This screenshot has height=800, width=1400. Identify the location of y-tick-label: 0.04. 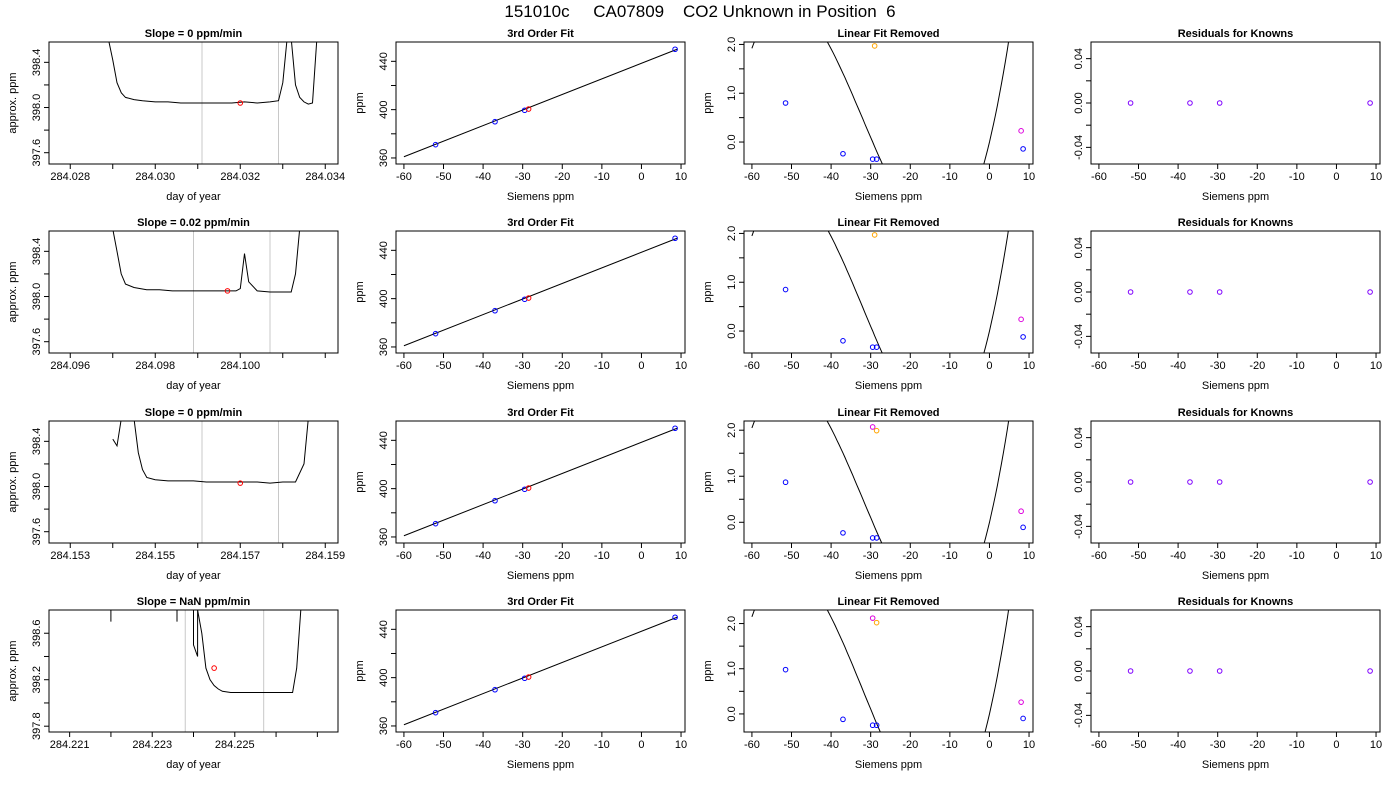
(1079, 58).